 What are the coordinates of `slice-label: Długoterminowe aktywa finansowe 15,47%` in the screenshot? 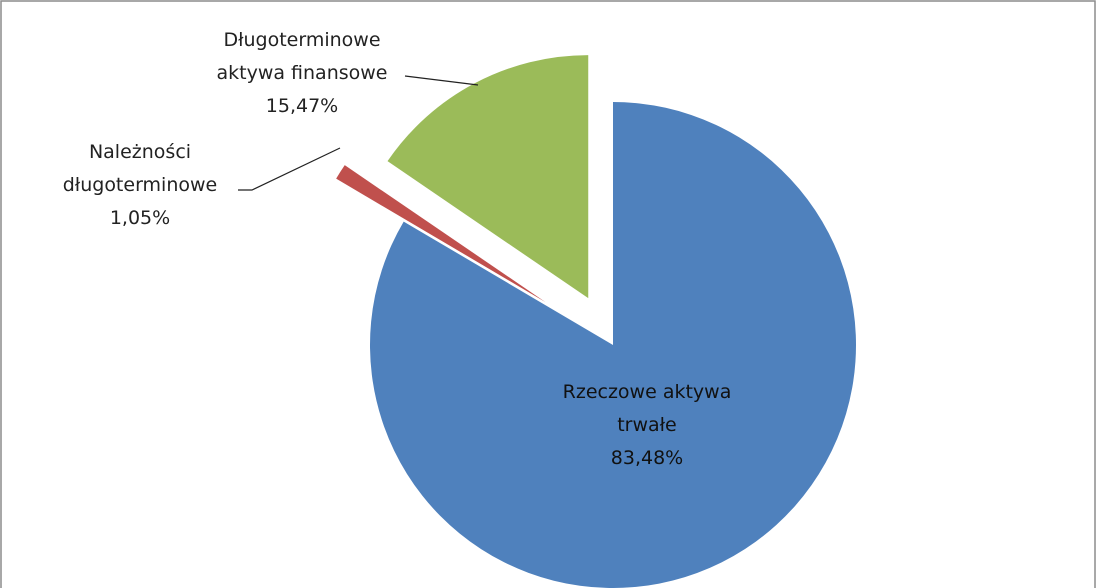 It's located at (302, 73).